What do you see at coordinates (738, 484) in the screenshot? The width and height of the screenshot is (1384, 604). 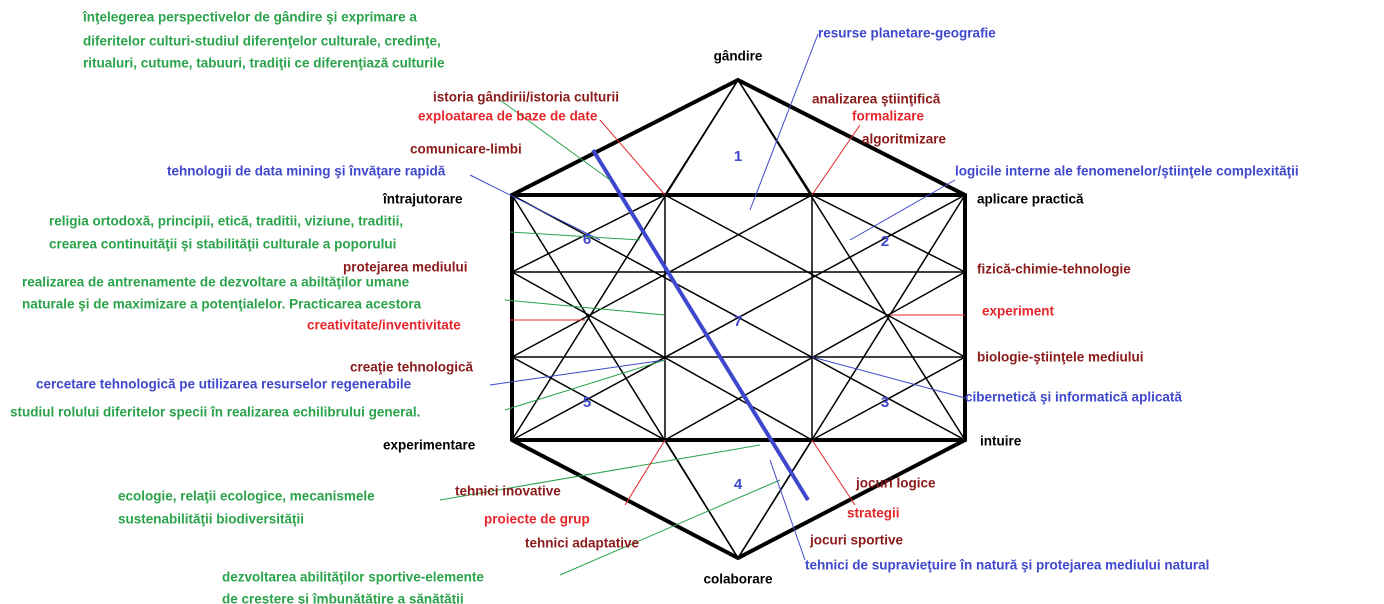 I see `region-number: 4` at bounding box center [738, 484].